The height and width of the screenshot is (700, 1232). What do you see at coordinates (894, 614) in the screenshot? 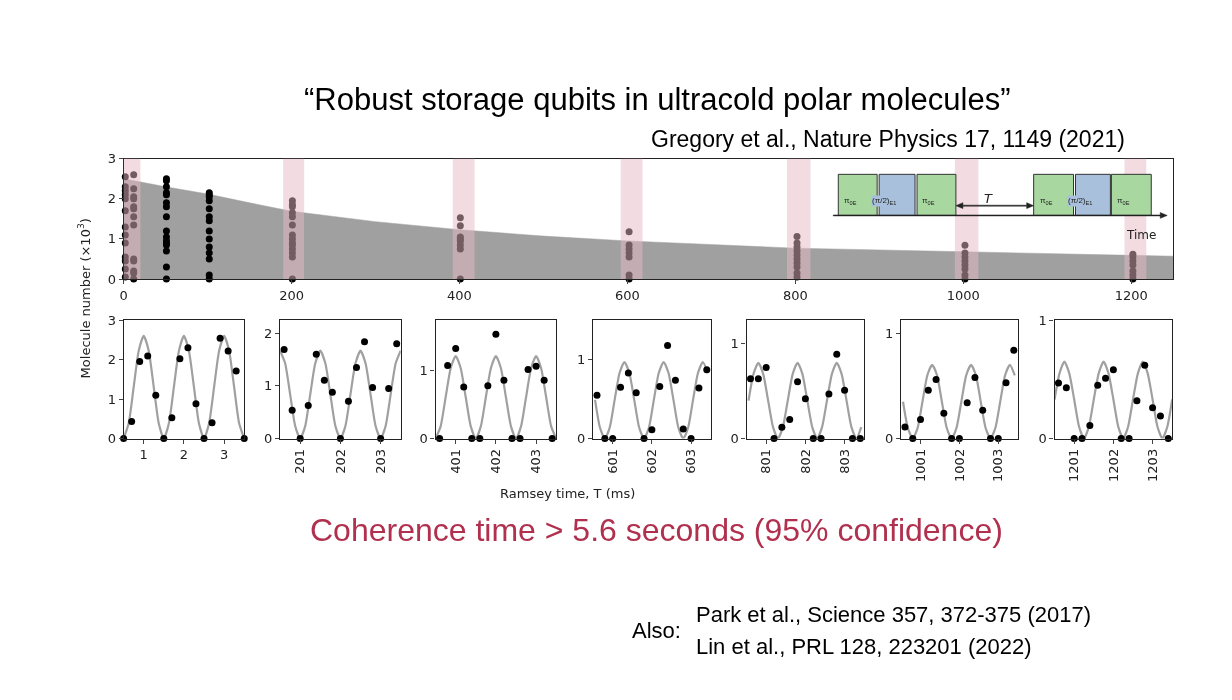
I see `text: Park et al., Science 357, 372-375 (2017)` at bounding box center [894, 614].